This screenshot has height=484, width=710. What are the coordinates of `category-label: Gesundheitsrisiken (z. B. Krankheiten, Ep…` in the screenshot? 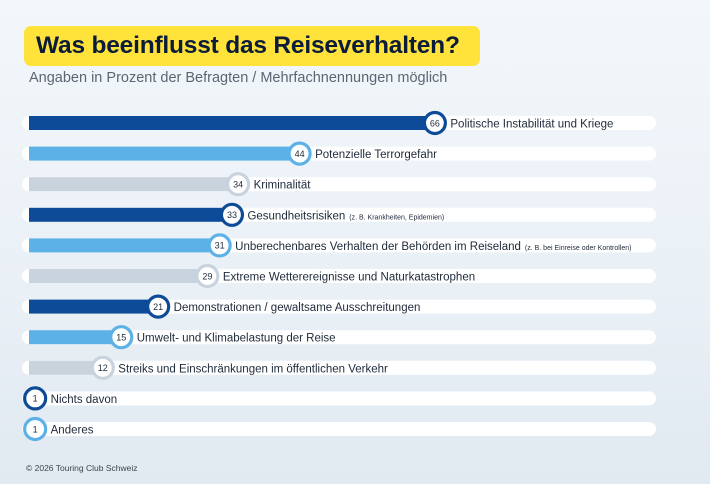 It's located at (345, 216).